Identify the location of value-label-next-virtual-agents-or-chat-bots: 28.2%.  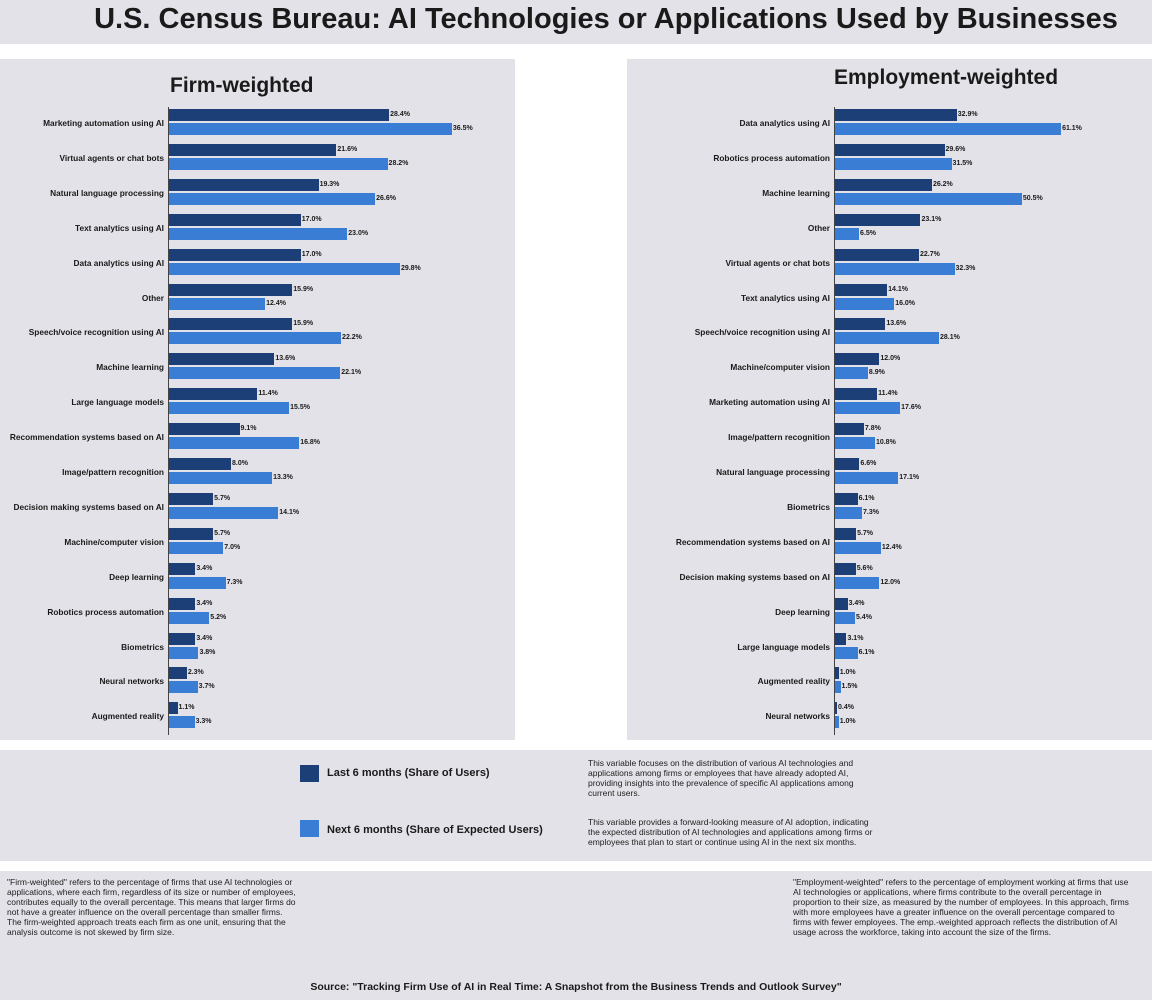
(398, 163).